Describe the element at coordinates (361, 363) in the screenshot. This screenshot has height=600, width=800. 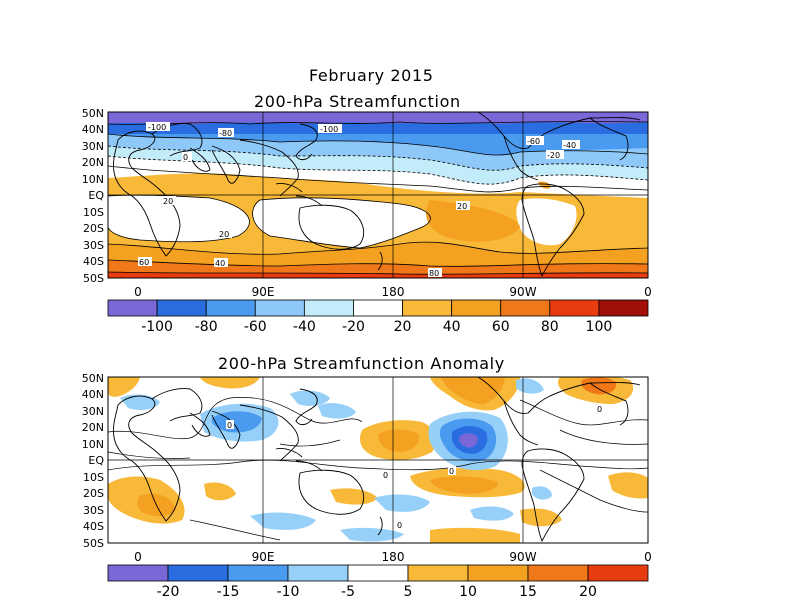
I see `bottom-map-title: 200-hPa Streamfunction Anomaly` at that location.